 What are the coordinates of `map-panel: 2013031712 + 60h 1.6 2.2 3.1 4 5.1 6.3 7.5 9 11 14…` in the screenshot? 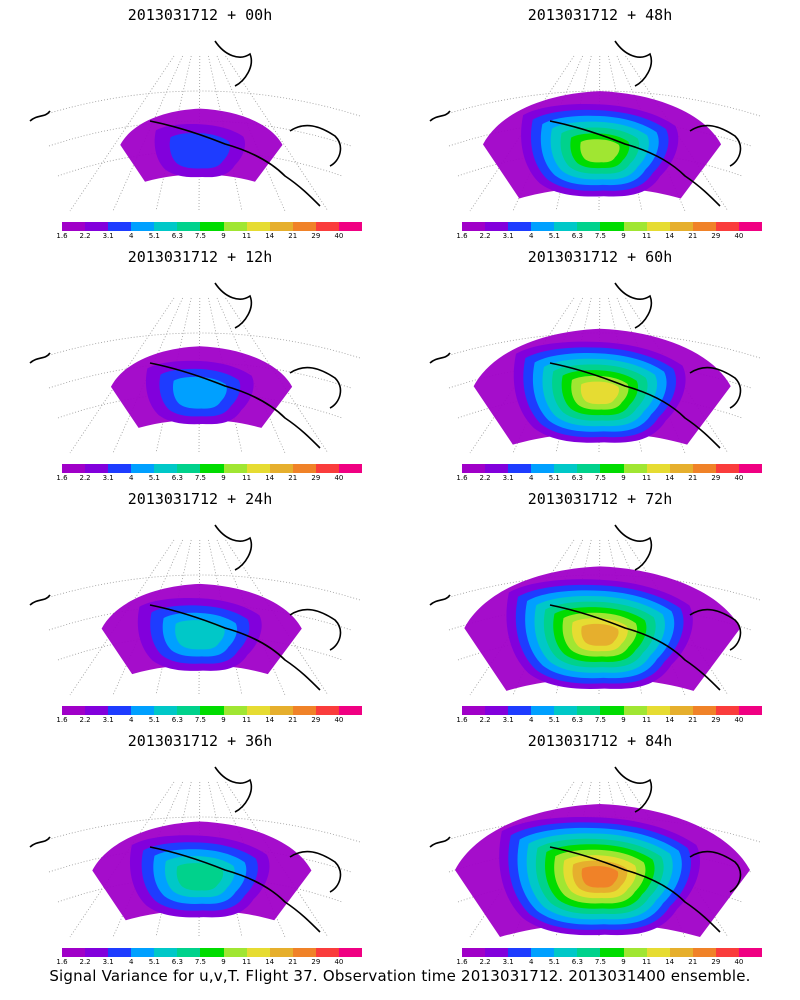 It's located at (600, 364).